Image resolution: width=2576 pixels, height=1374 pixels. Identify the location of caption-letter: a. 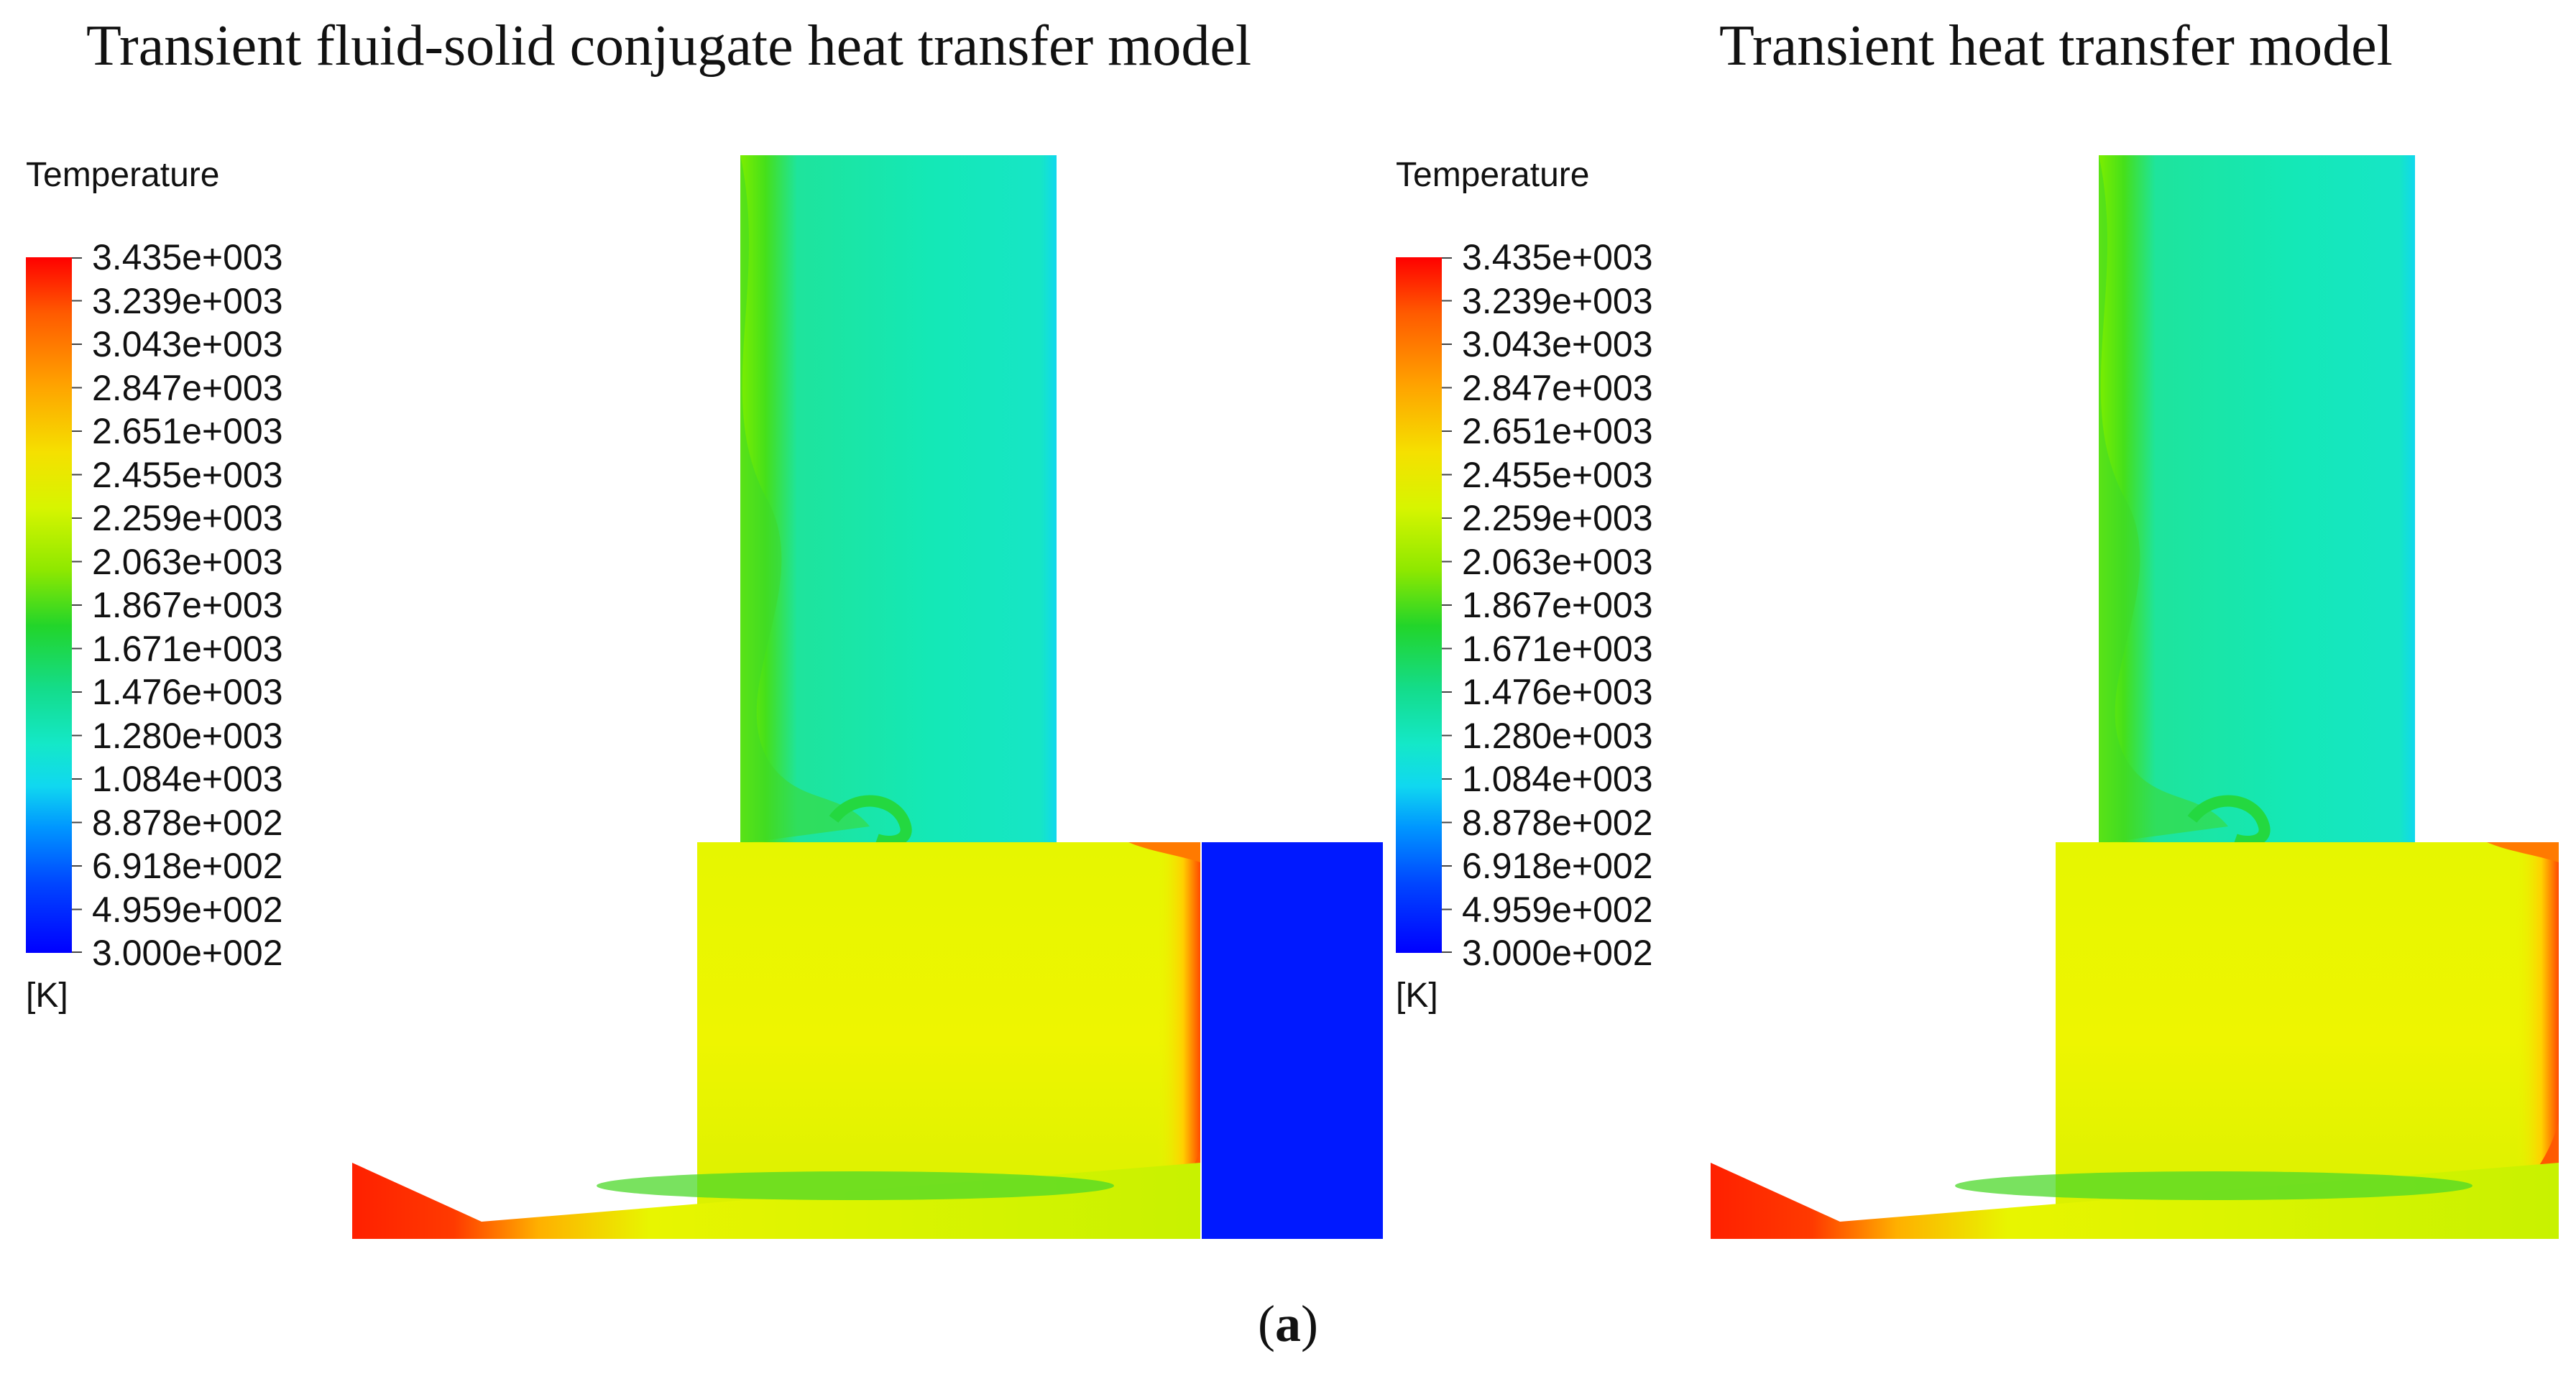
(1288, 1323).